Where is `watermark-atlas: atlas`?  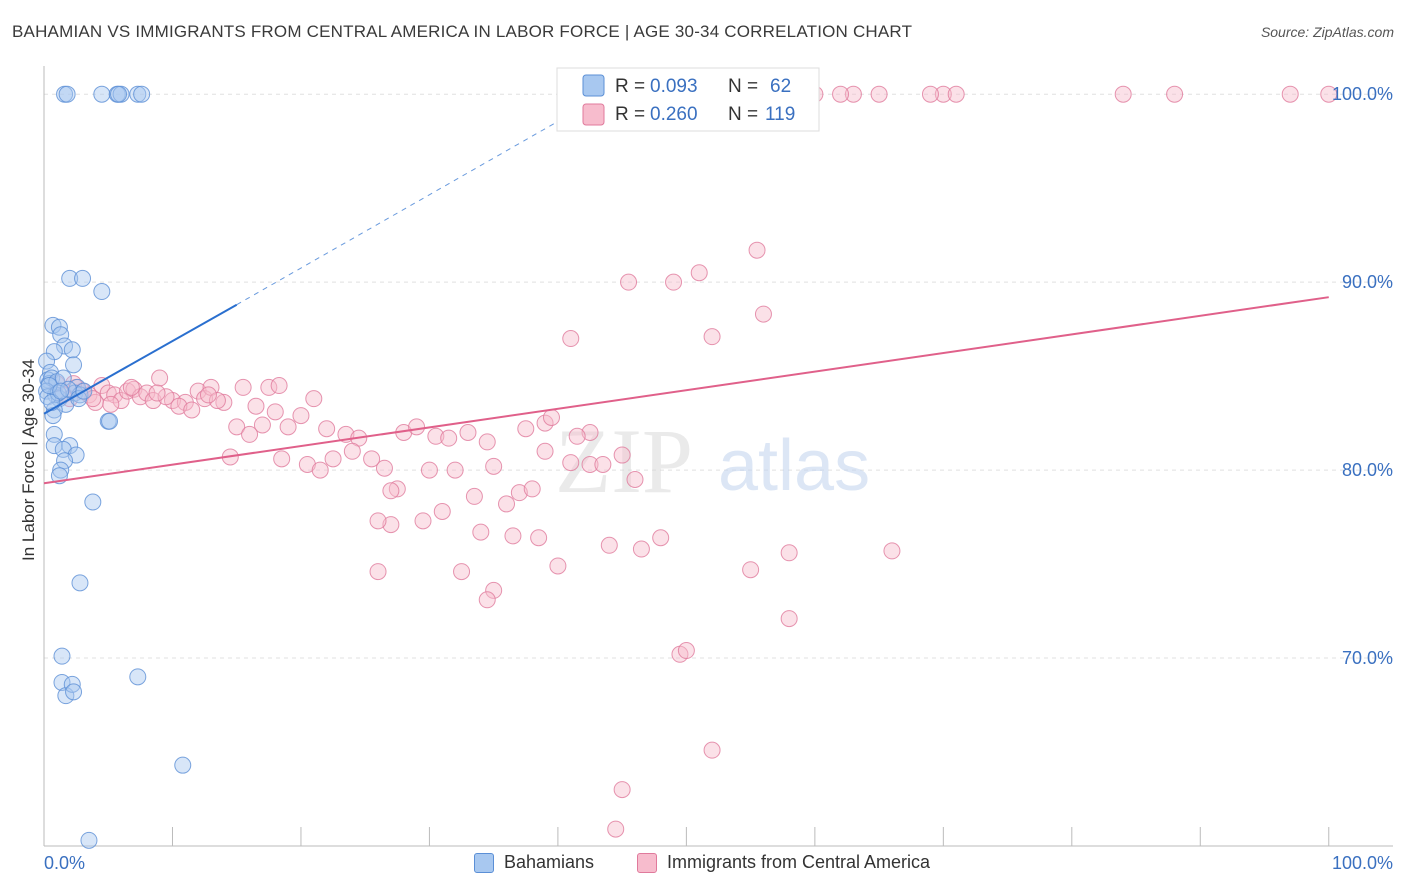
watermark-atlas: atlas is located at coordinates (794, 466).